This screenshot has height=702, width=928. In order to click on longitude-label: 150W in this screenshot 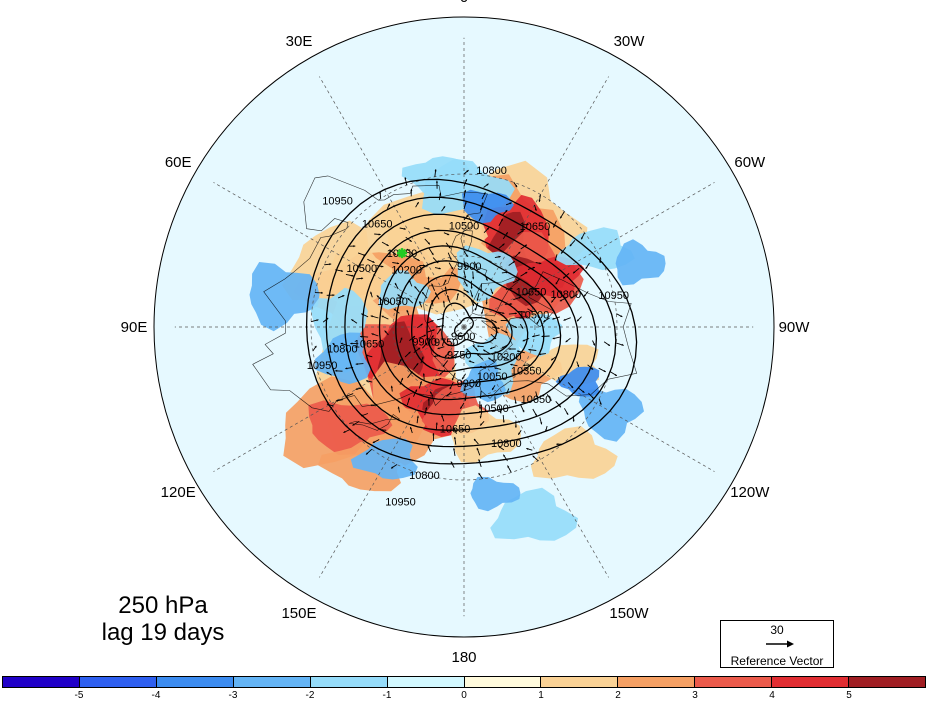, I will do `click(629, 613)`.